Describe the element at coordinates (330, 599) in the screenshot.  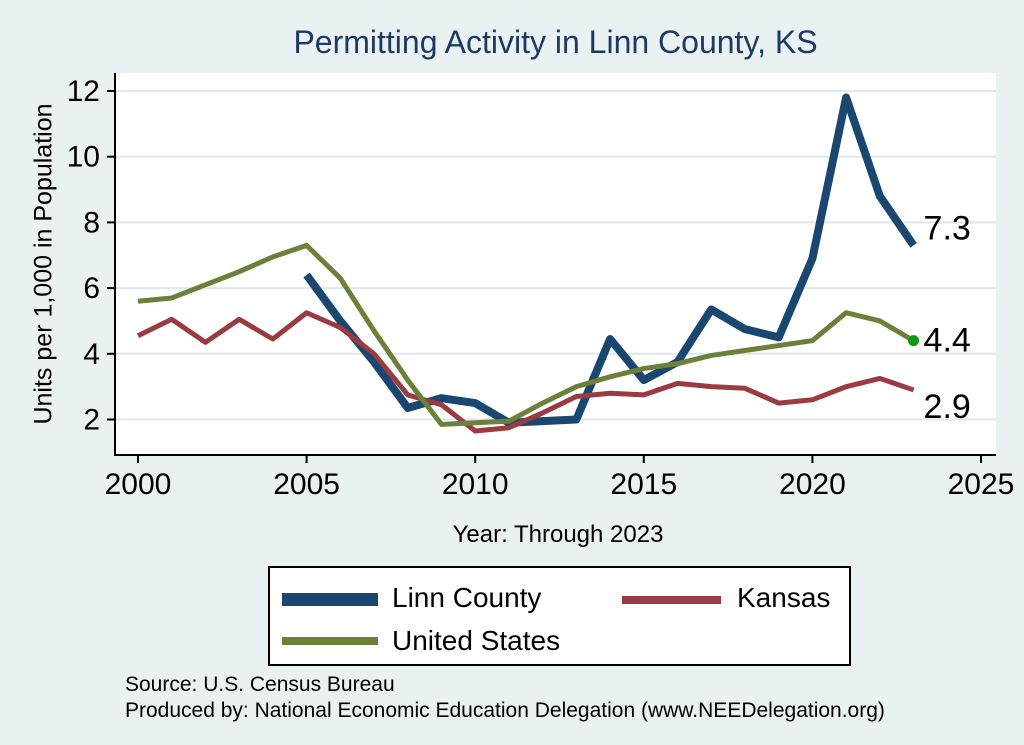
I see `legend-swatch-linn-county` at that location.